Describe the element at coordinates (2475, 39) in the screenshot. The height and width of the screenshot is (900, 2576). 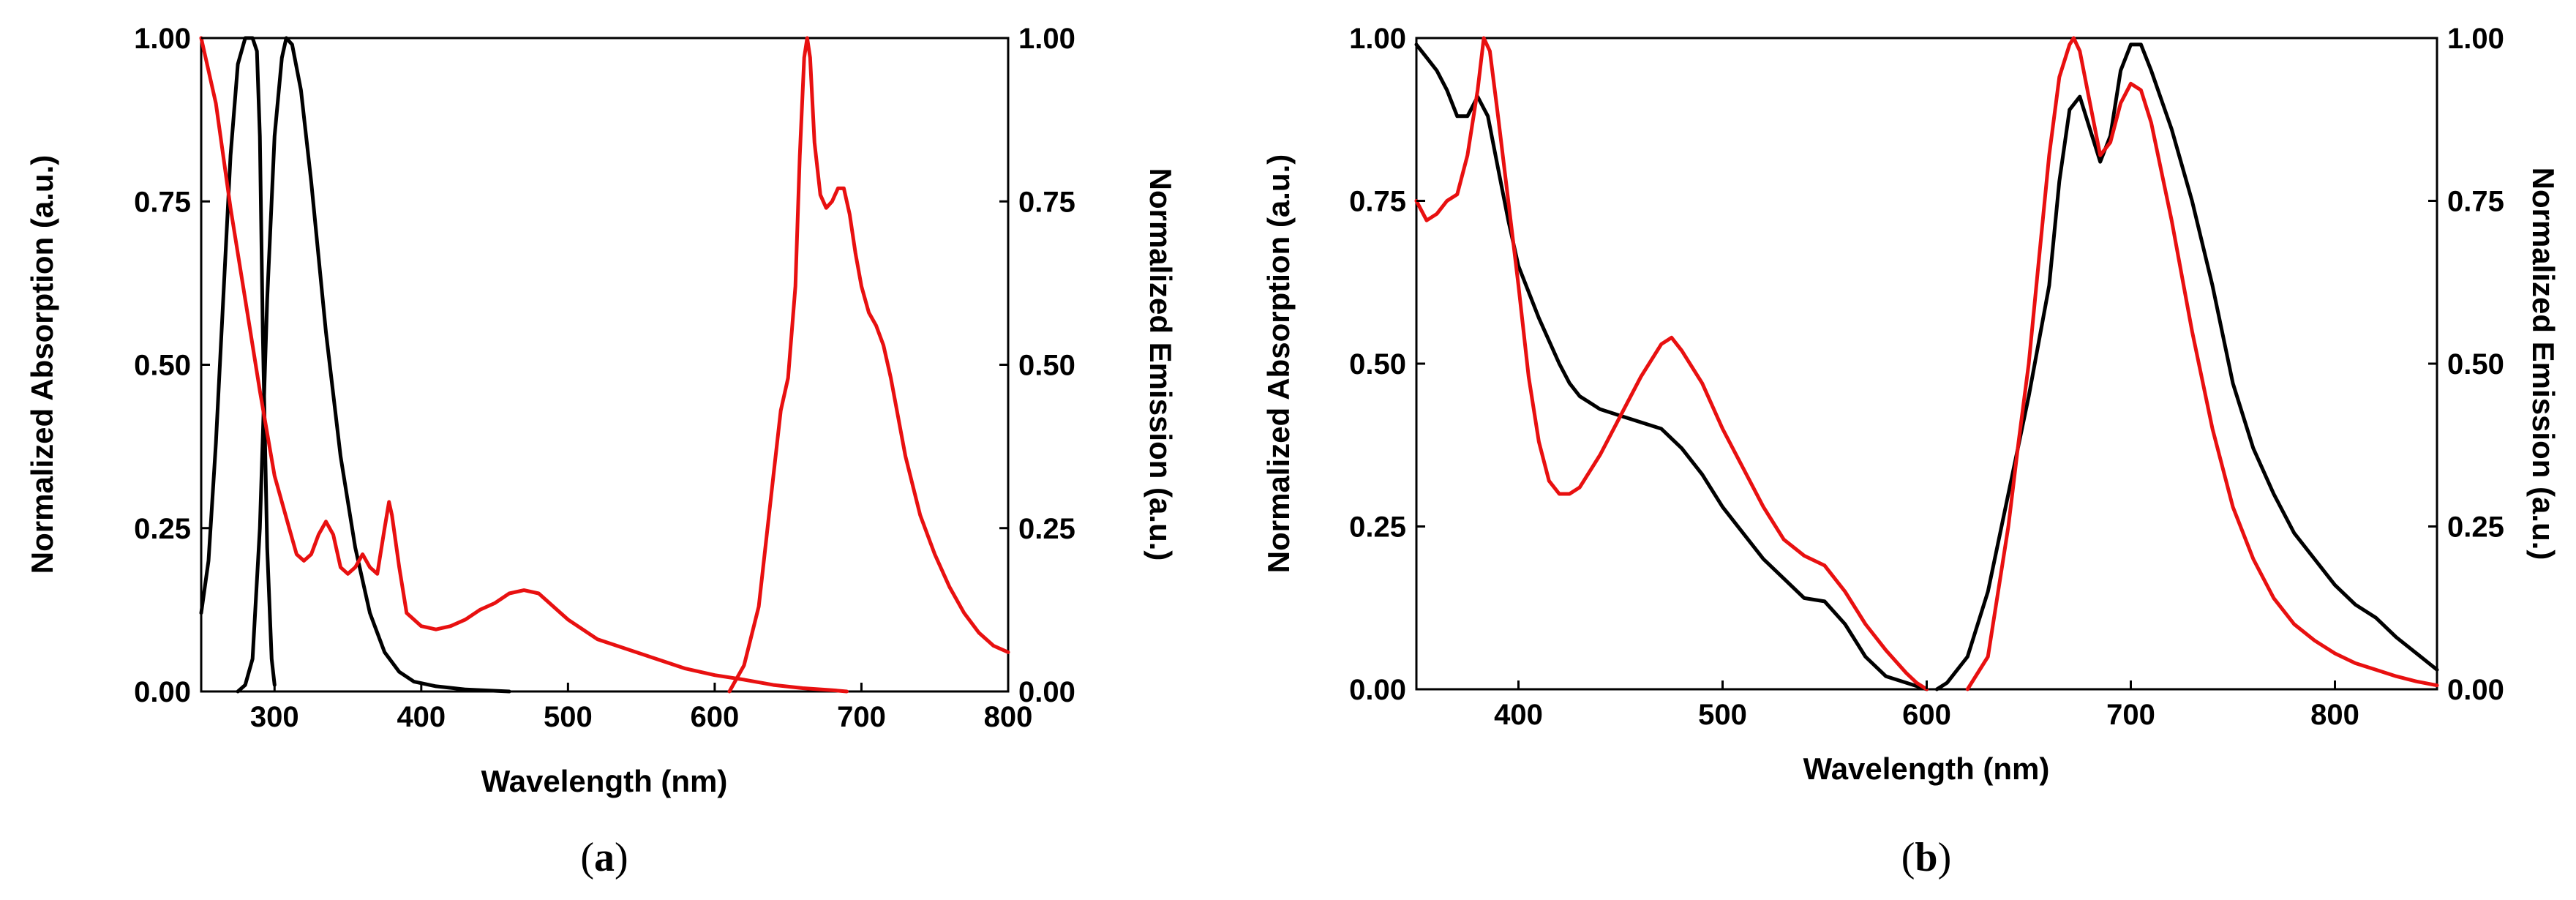
I see `panel-b-y-tick-label-right: 1.00` at that location.